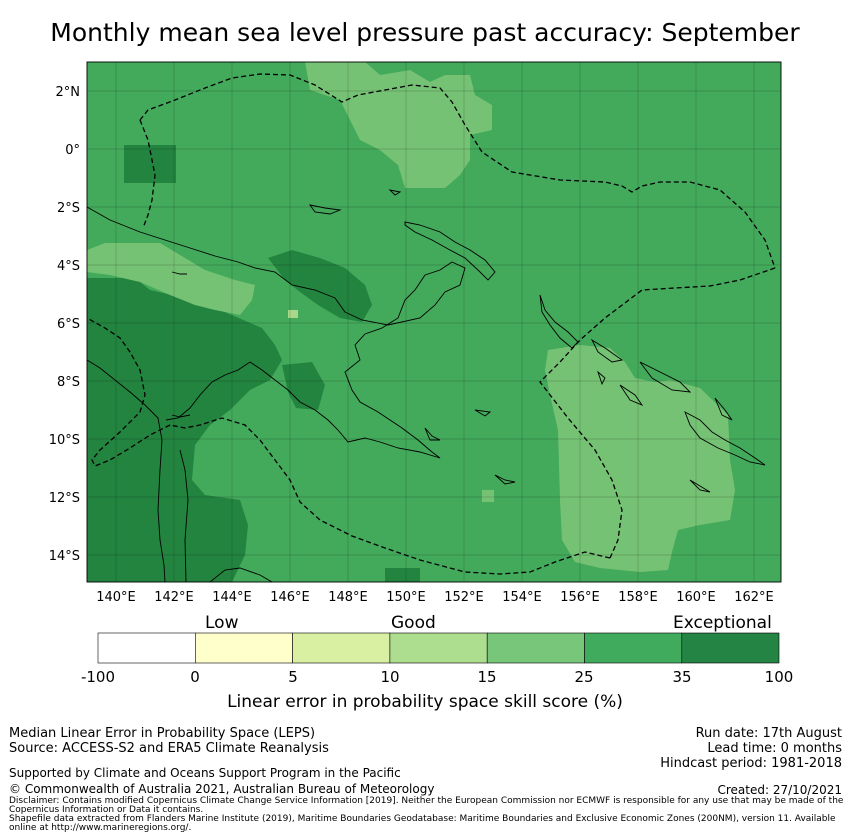 This screenshot has height=839, width=850. Describe the element at coordinates (64, 498) in the screenshot. I see `lat-tick: 12°S` at that location.